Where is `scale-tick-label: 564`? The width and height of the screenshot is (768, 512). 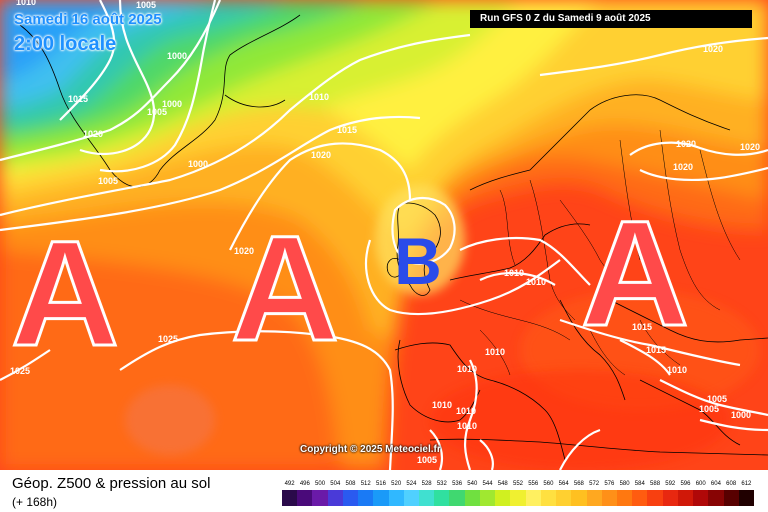 scale-tick-label: 564 is located at coordinates (563, 484).